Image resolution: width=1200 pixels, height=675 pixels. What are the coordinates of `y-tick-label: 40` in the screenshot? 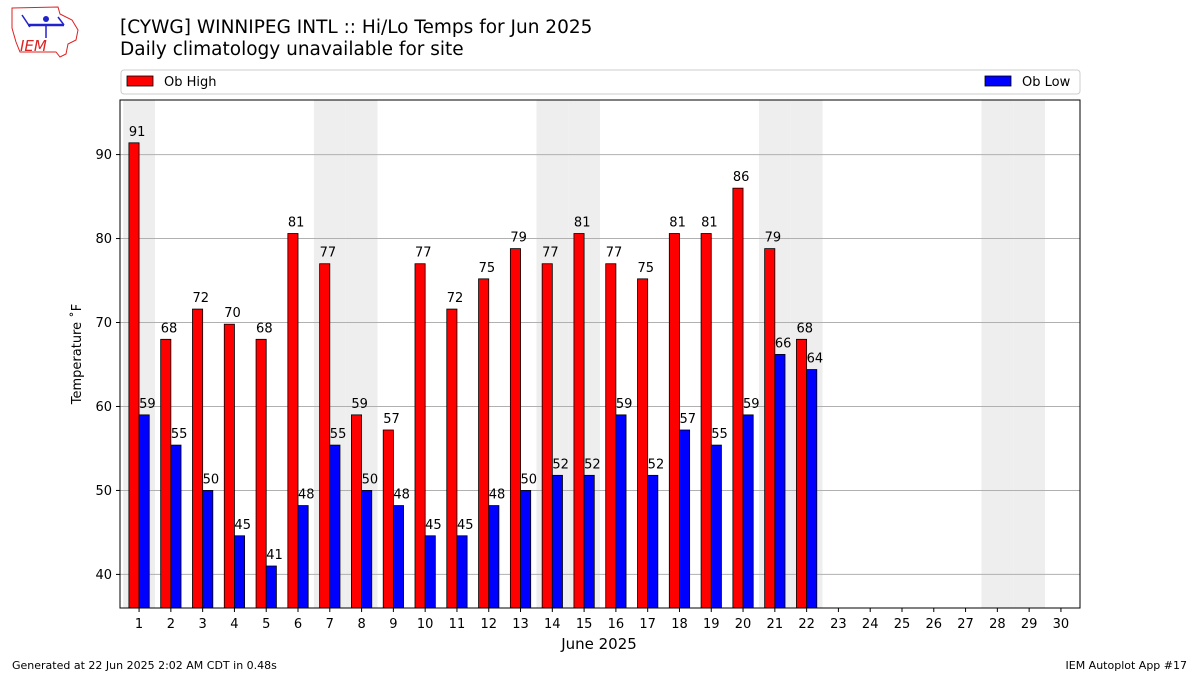 It's located at (103, 575).